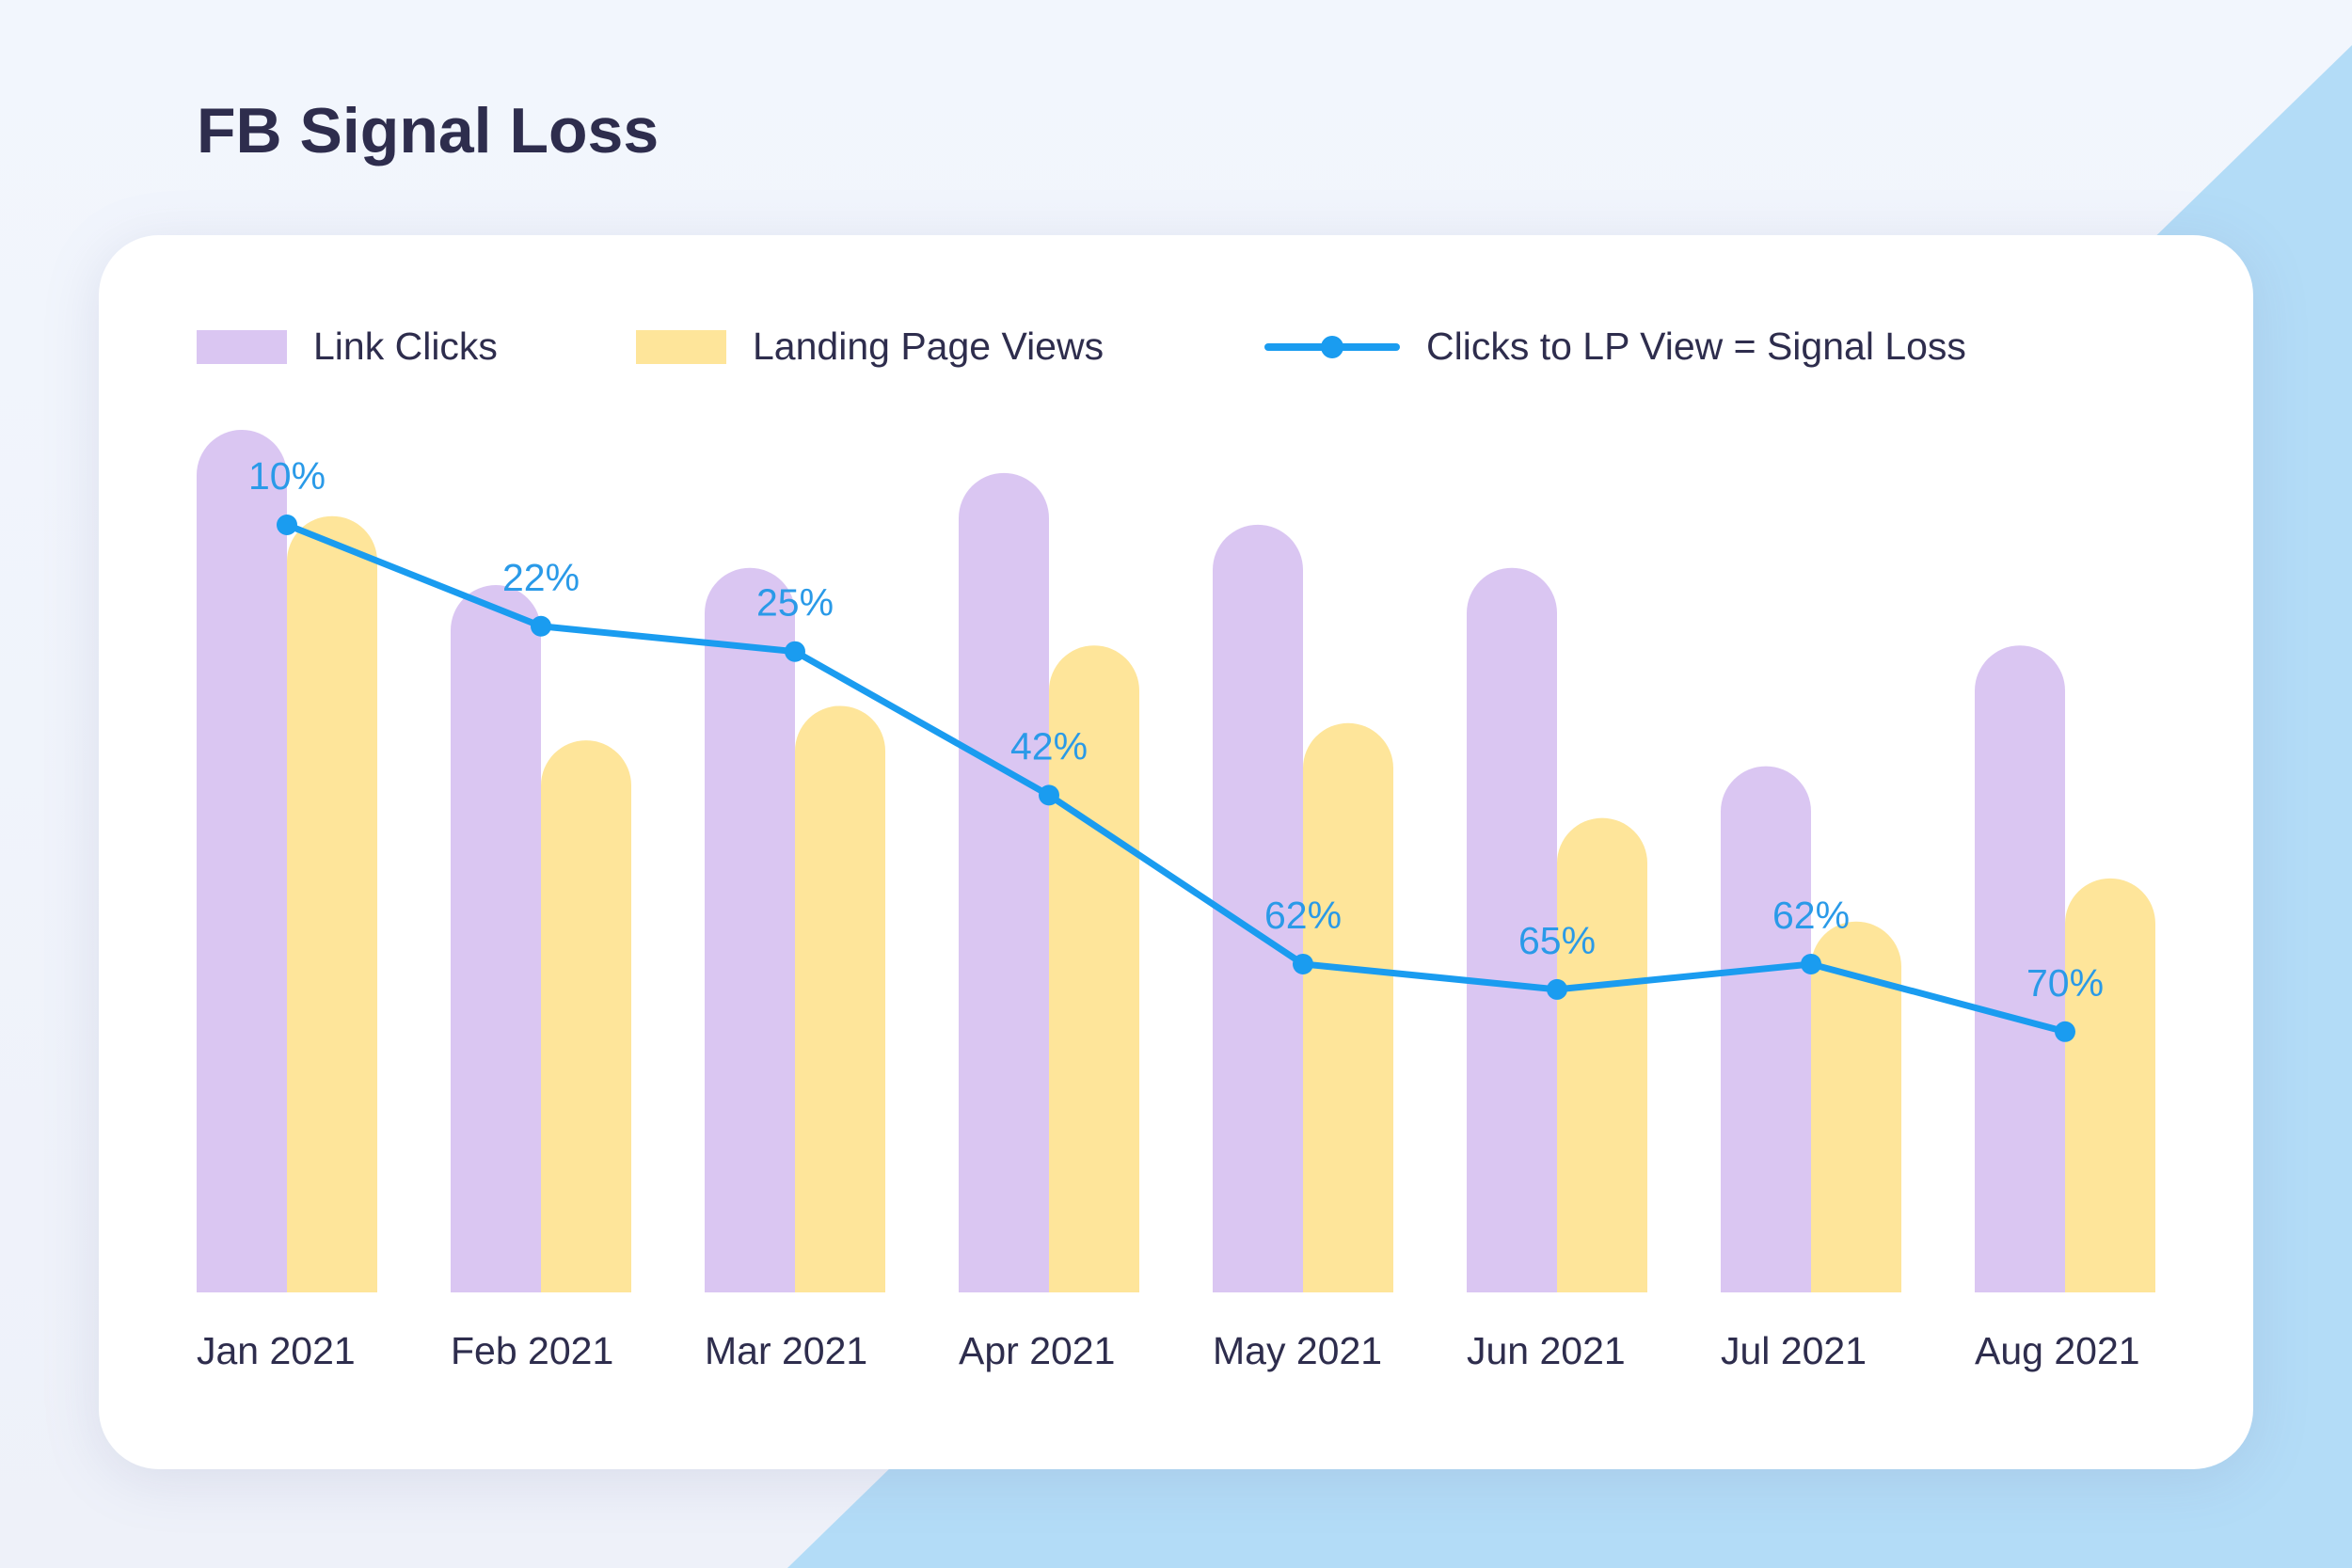 This screenshot has height=1568, width=2352. What do you see at coordinates (541, 578) in the screenshot?
I see `data-label: 22%` at bounding box center [541, 578].